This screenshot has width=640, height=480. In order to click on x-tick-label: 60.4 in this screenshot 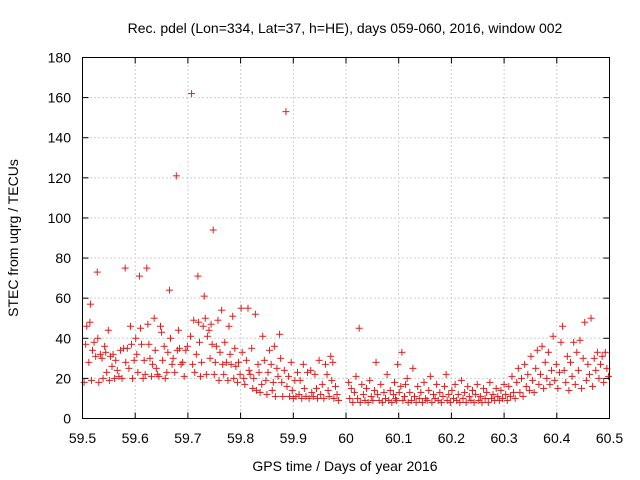, I will do `click(556, 438)`.